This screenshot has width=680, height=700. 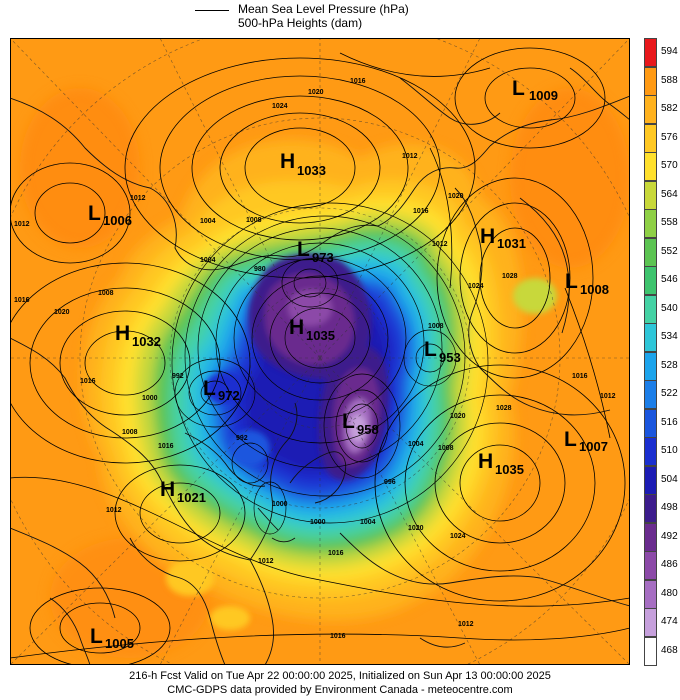 I want to click on colorbar-label: 588, so click(x=669, y=80).